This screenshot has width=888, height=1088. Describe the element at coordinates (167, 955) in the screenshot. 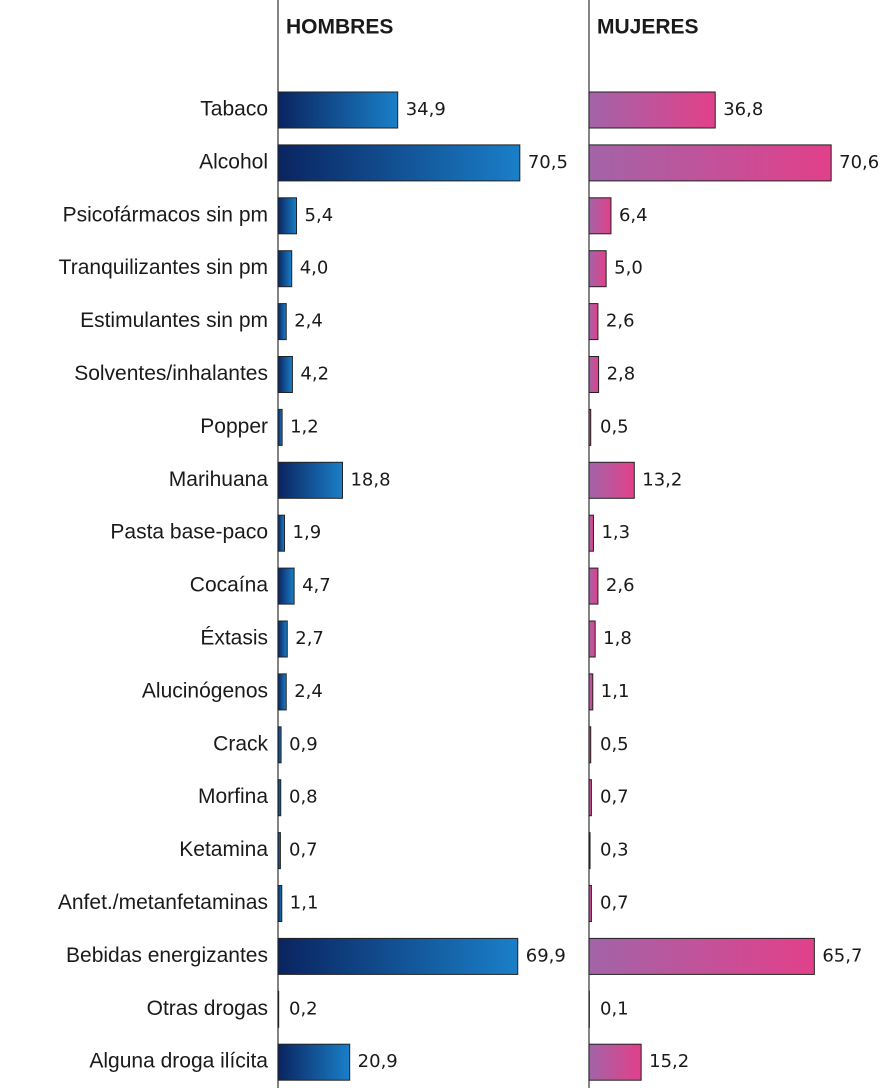

I see `category-label: Bebidas energizantes` at that location.